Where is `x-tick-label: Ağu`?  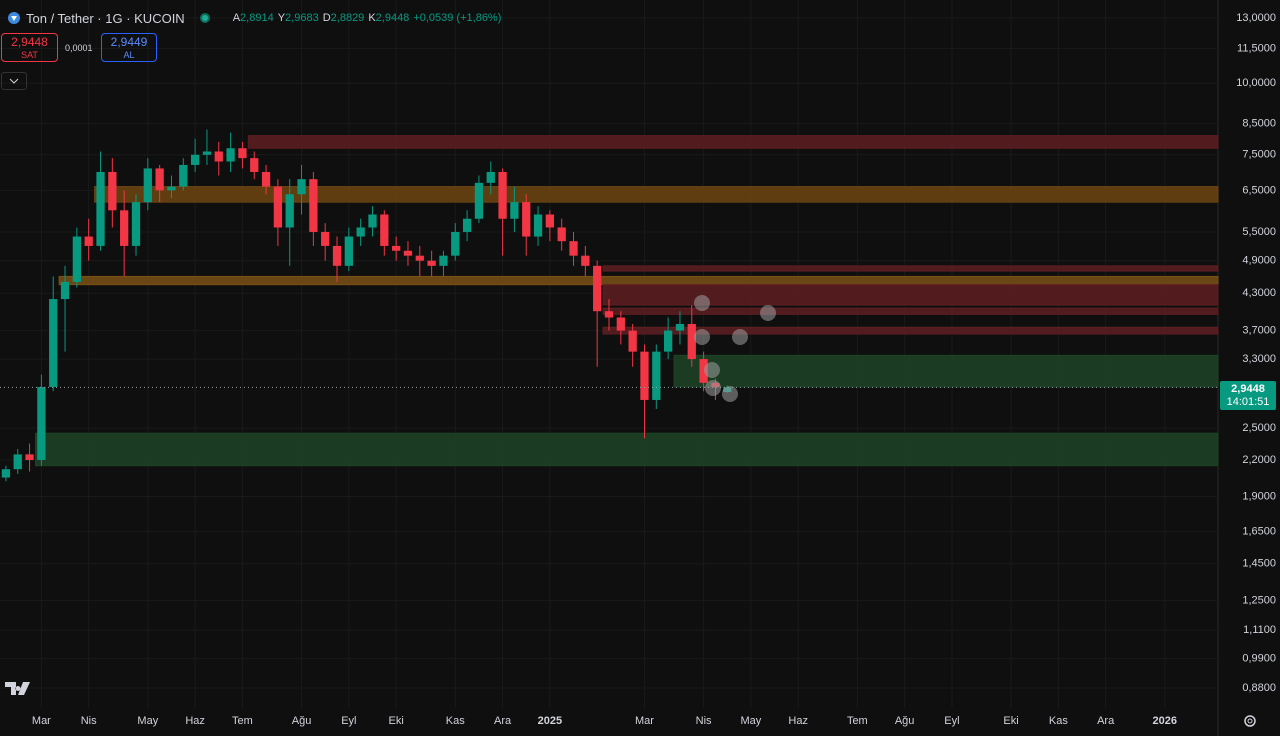
x-tick-label: Ağu is located at coordinates (905, 721).